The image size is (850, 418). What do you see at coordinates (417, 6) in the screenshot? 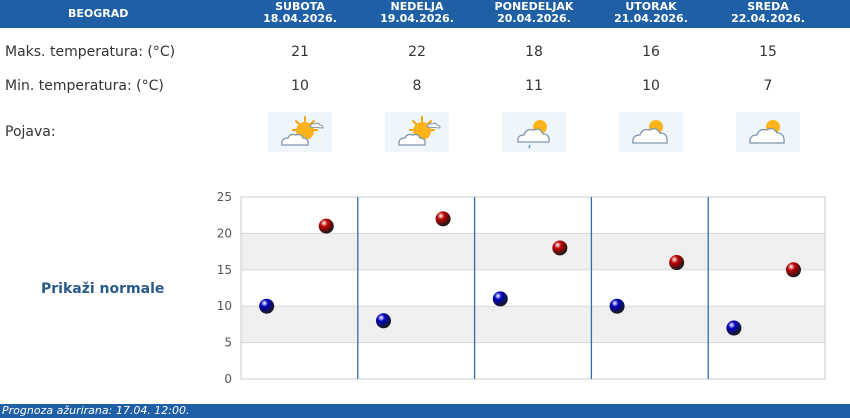
I see `day-name: NEDELJA` at bounding box center [417, 6].